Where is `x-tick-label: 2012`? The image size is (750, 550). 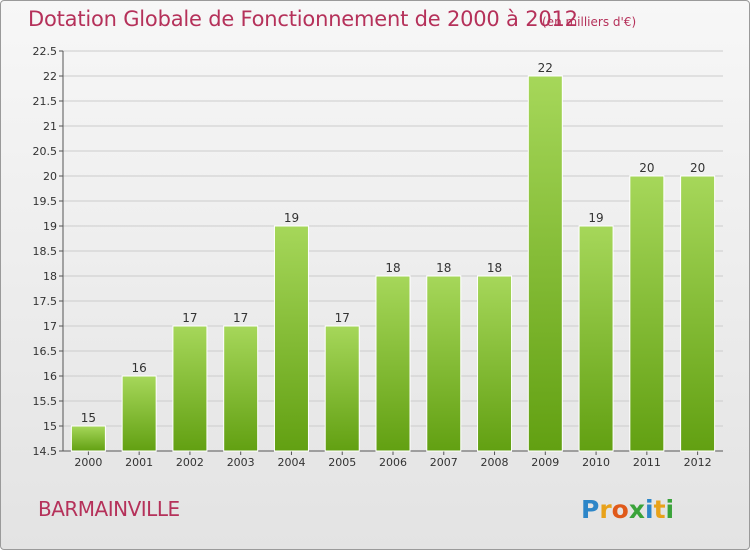
x-tick-label: 2012 is located at coordinates (698, 462).